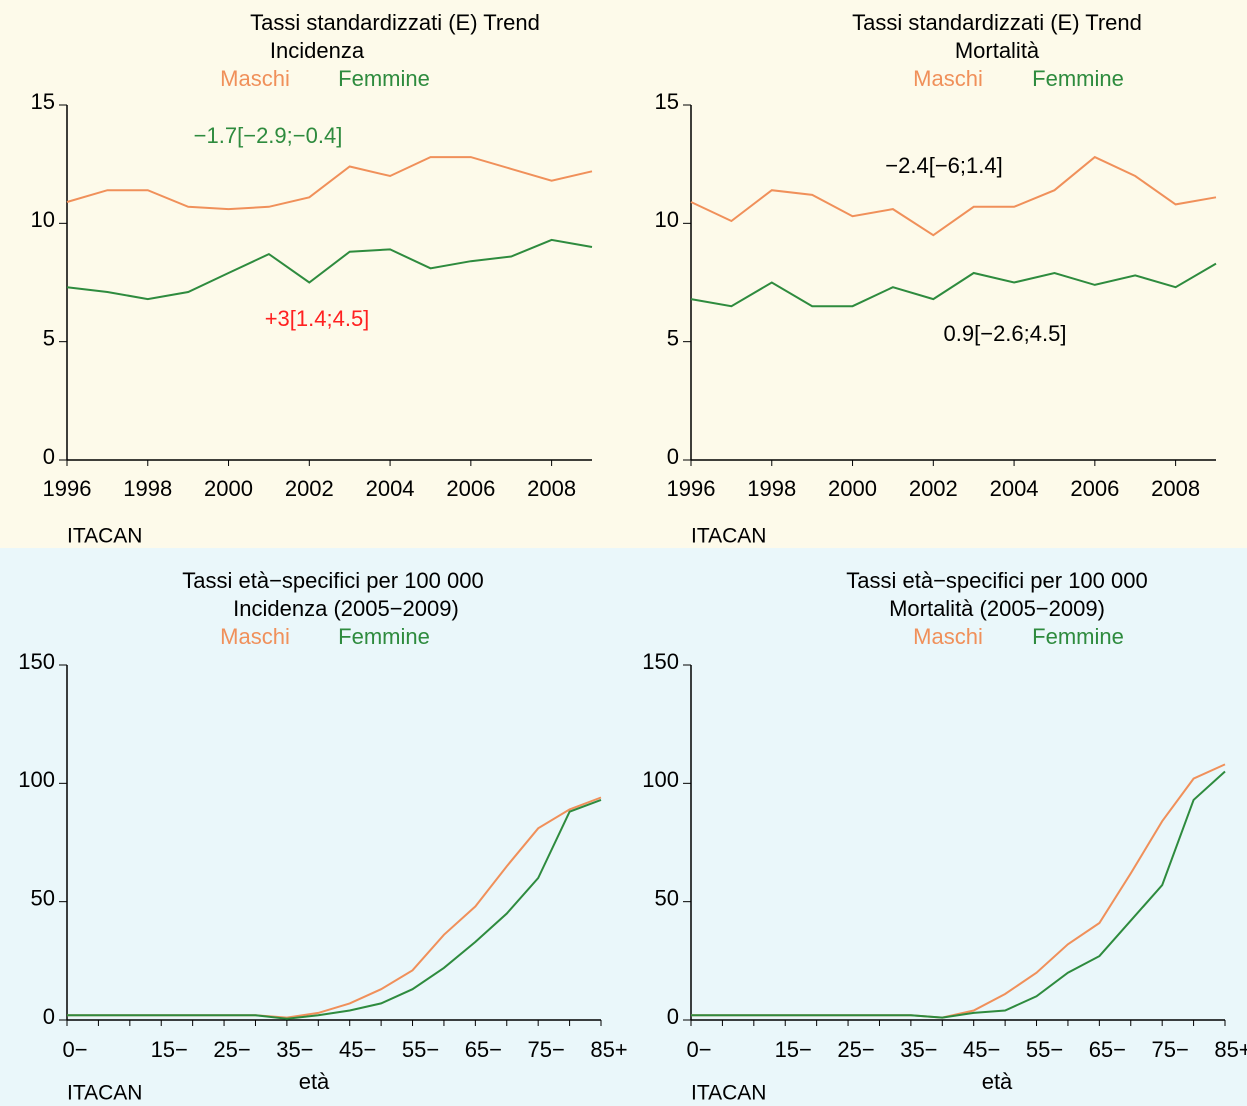 This screenshot has height=1106, width=1247. Describe the element at coordinates (268, 135) in the screenshot. I see `annotation: −1.7[−2.9;−0.4]` at that location.